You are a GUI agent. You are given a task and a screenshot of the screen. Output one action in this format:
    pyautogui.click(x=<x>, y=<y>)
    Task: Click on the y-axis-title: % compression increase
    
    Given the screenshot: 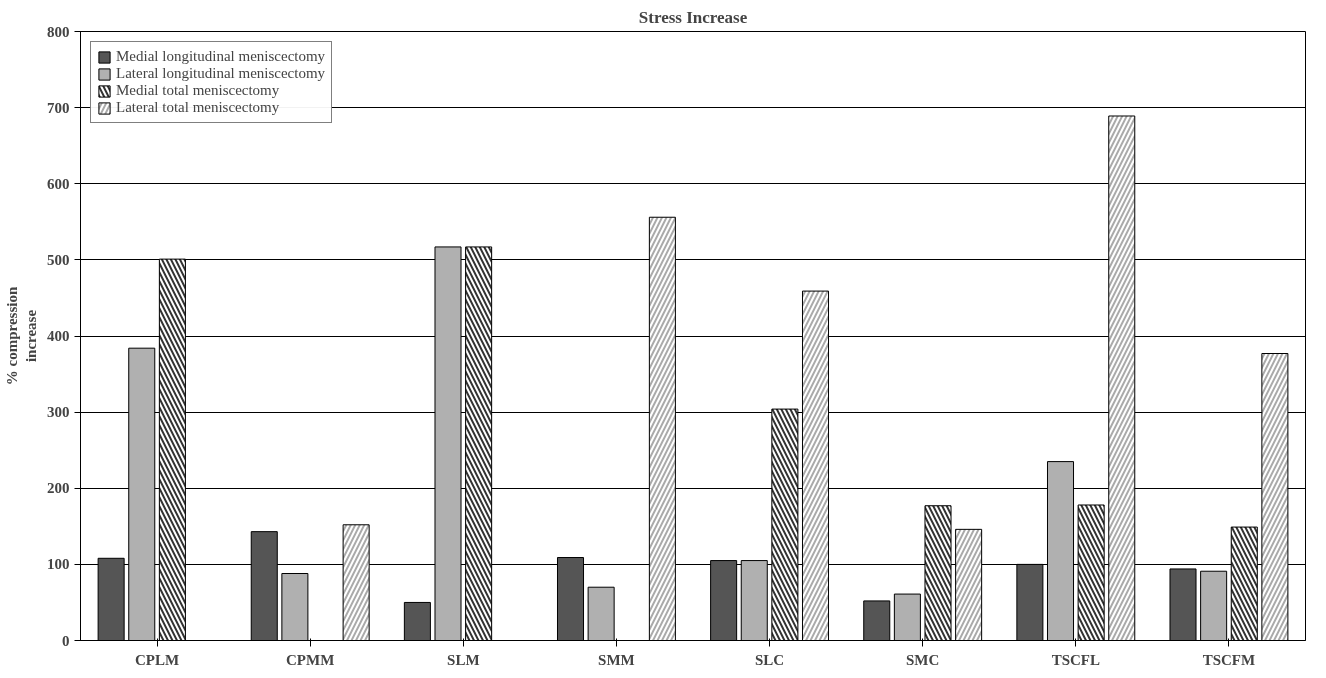 What is the action you would take?
    pyautogui.click(x=21, y=336)
    